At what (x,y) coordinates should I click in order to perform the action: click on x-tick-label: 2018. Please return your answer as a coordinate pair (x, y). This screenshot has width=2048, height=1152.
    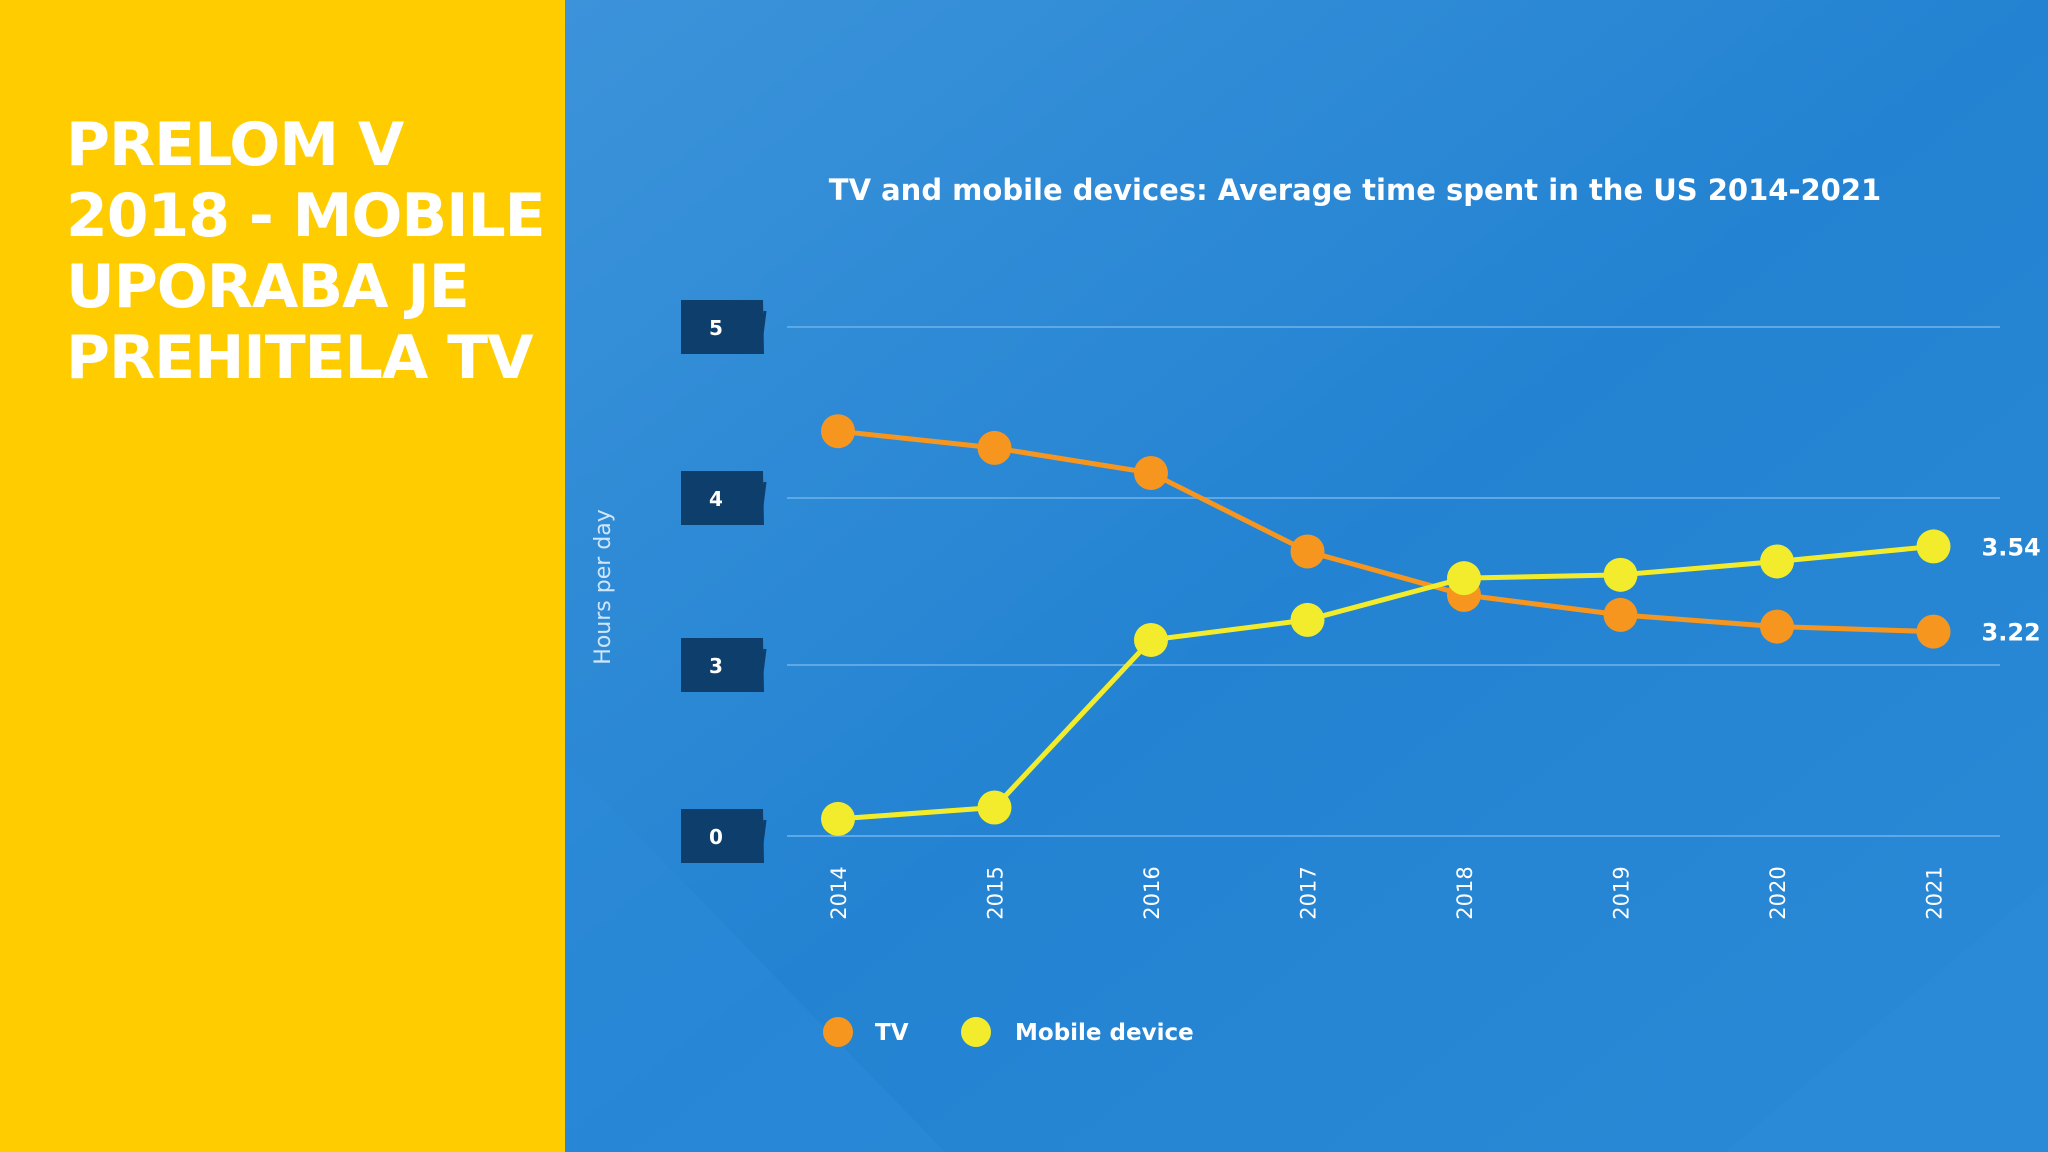
    Looking at the image, I should click on (1465, 892).